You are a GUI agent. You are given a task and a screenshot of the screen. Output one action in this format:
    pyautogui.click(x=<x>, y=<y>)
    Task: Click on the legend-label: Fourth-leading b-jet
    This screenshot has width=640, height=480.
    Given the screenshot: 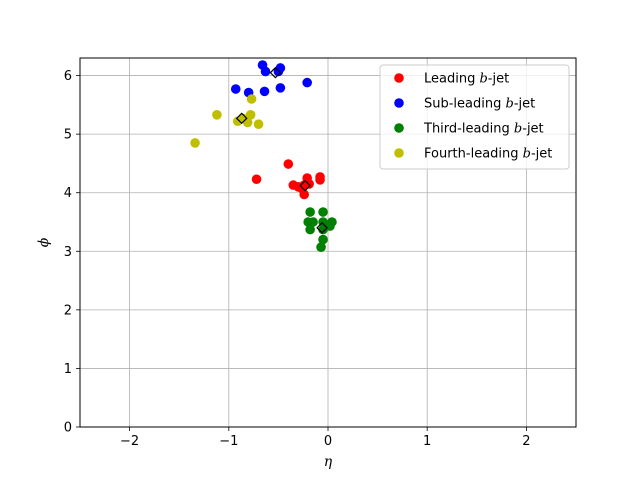 What is the action you would take?
    pyautogui.click(x=488, y=154)
    